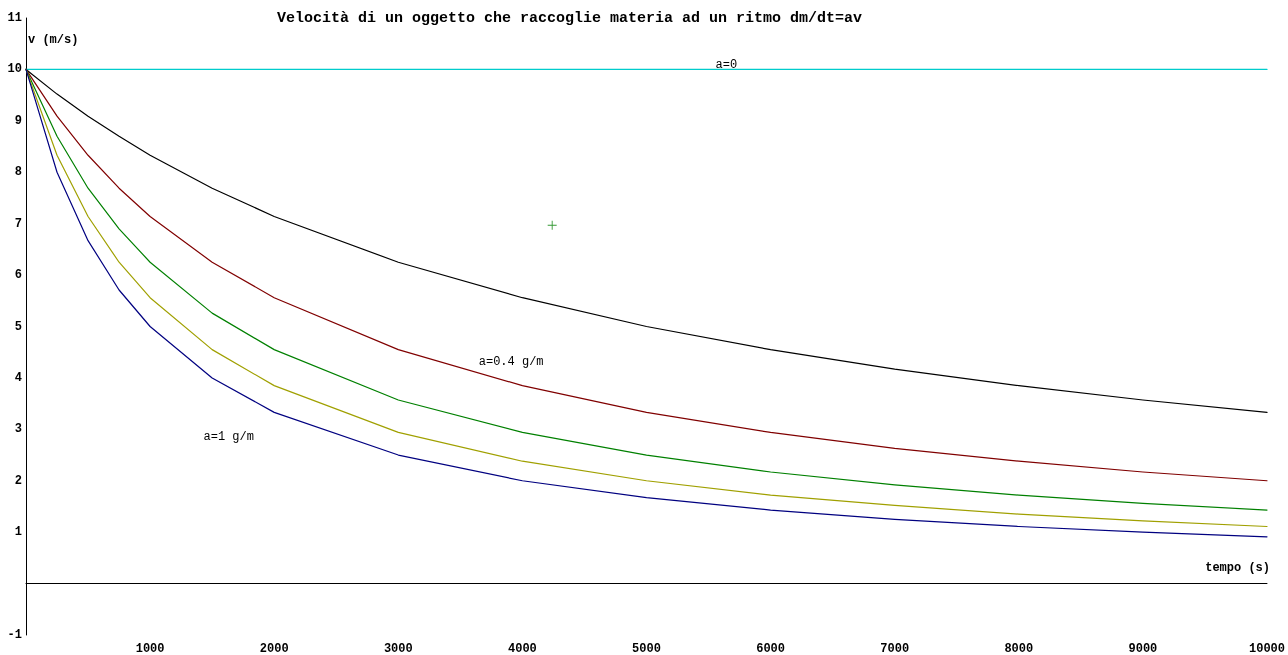  I want to click on y-tick-label: 1, so click(18, 532).